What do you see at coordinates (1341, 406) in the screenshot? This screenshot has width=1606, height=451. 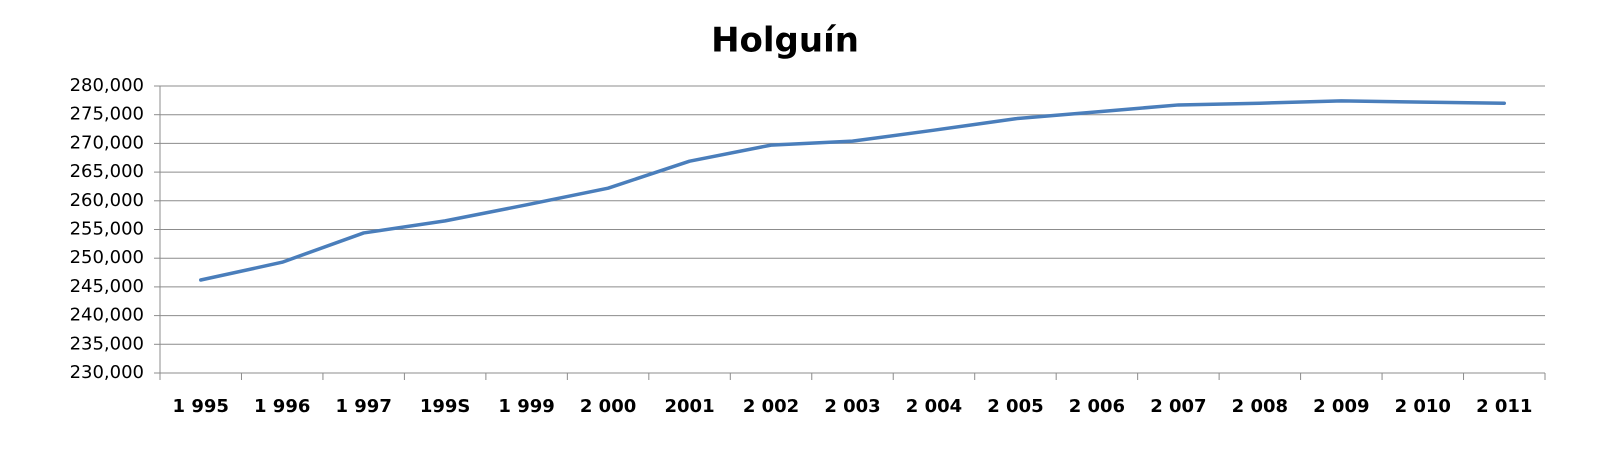 I see `x-tick-label: 2 009` at bounding box center [1341, 406].